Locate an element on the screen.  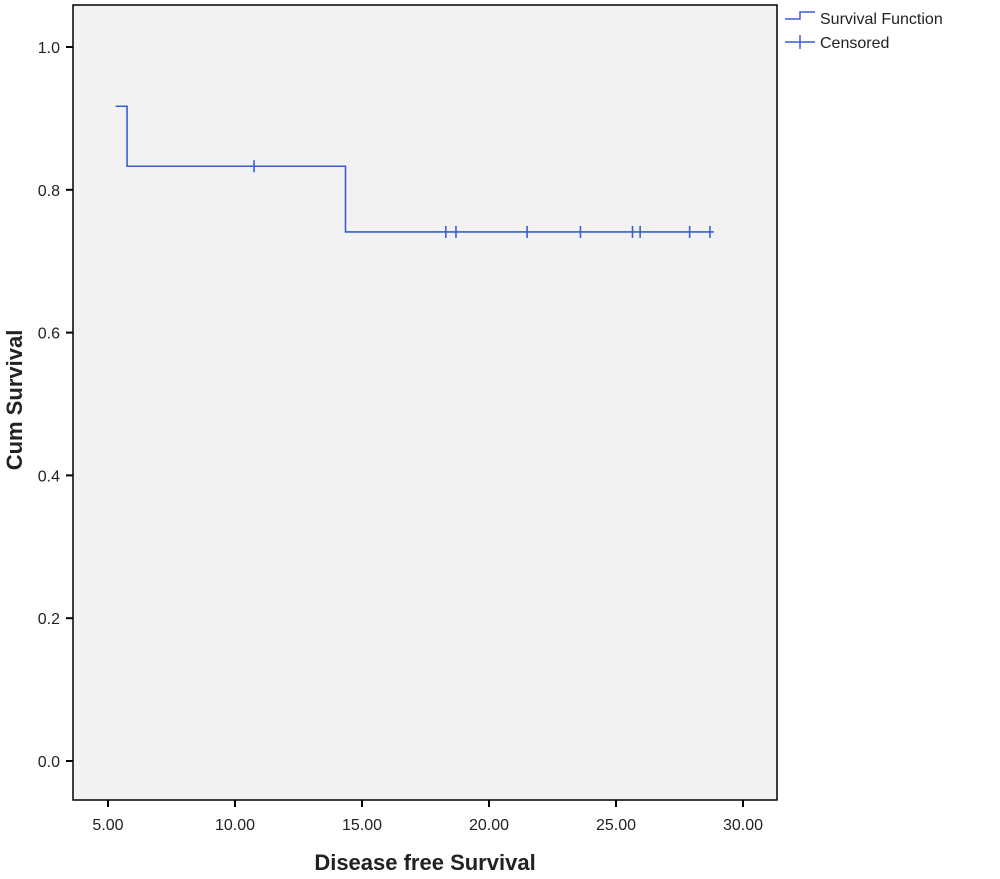
x-tick-label: 25.00 is located at coordinates (616, 825).